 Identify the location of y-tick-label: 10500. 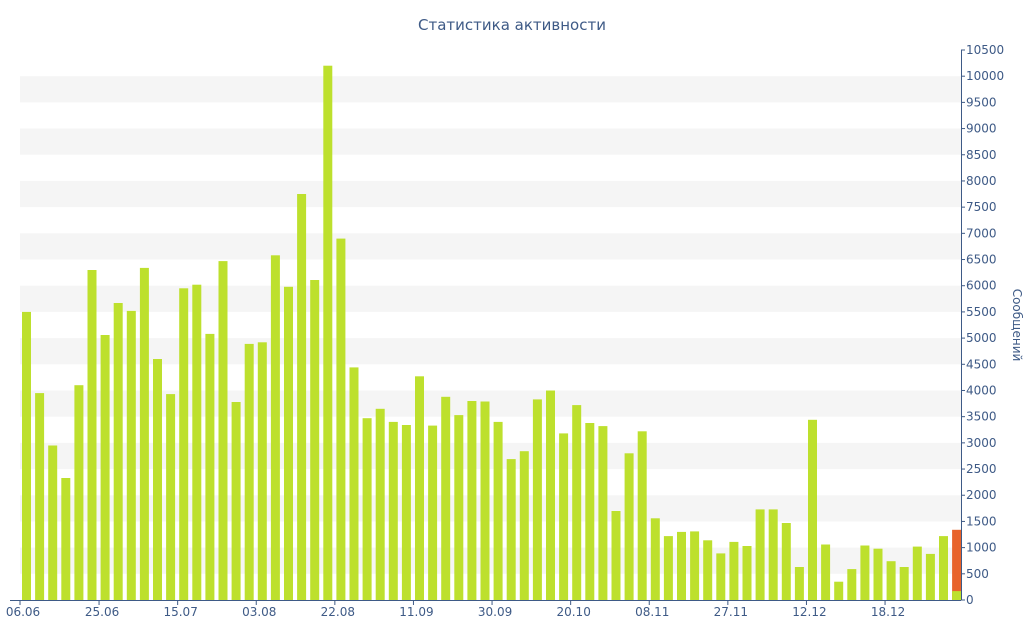
(985, 50).